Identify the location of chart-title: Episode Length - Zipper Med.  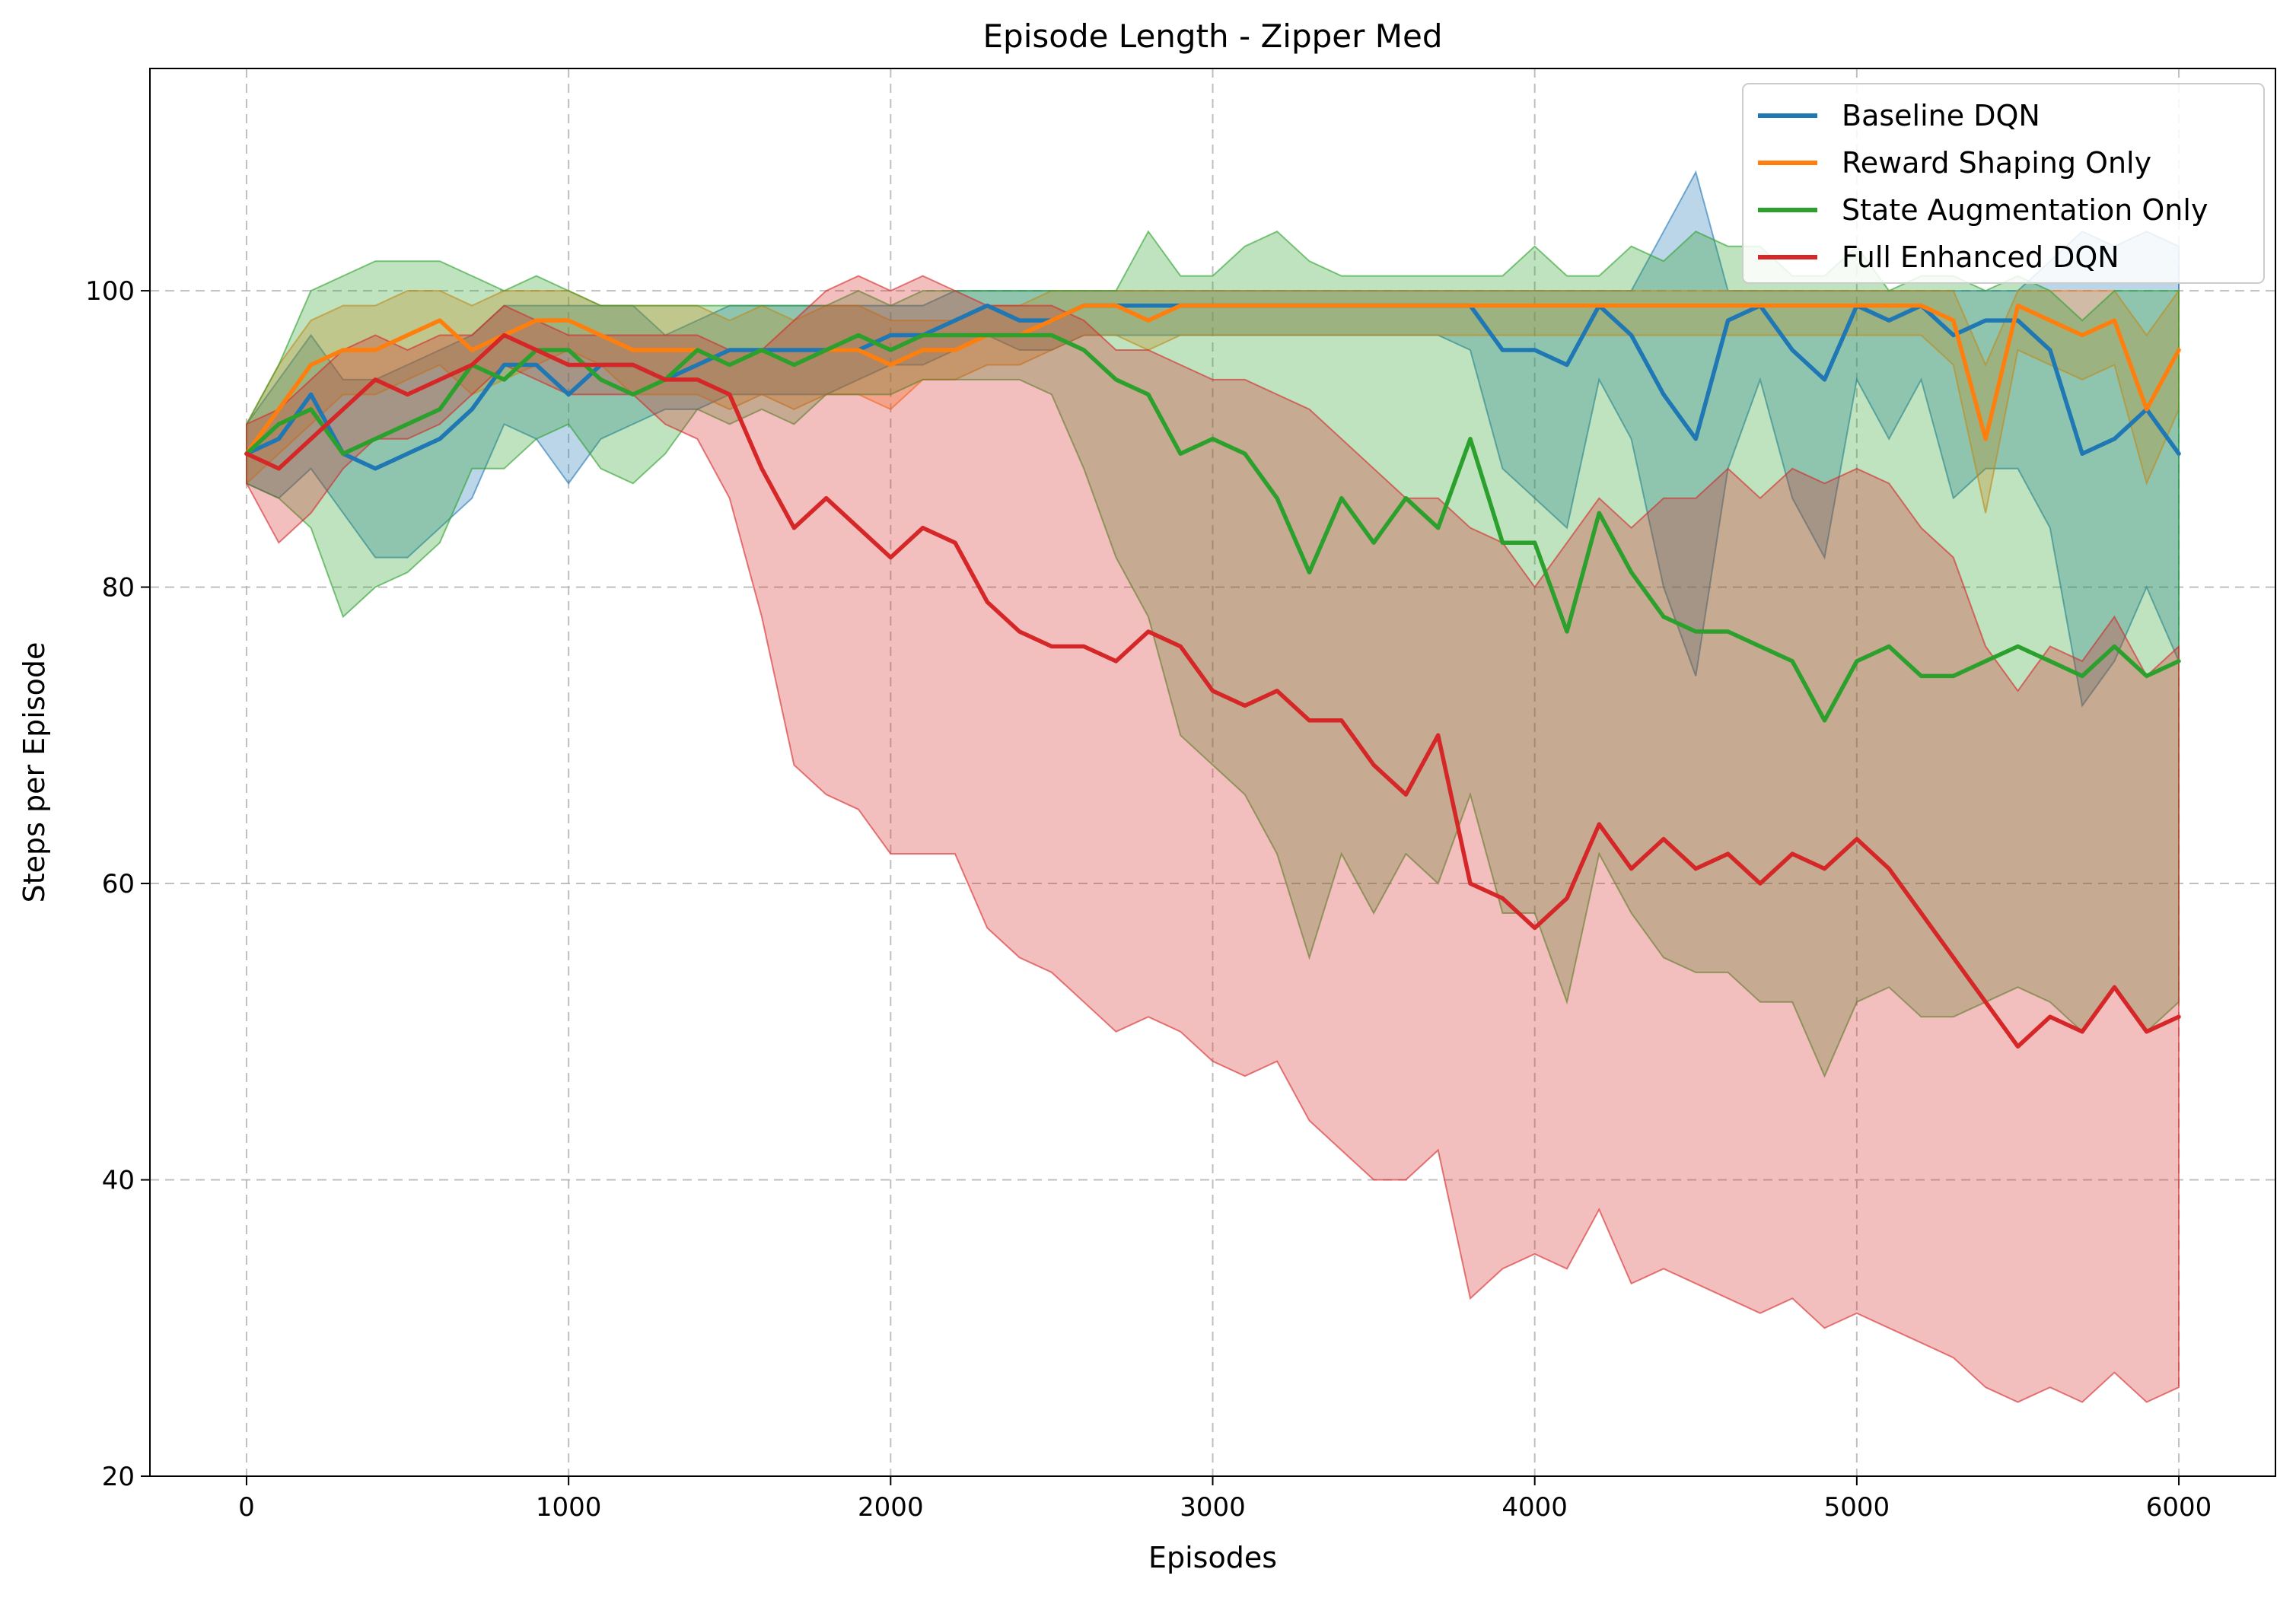
(1213, 36).